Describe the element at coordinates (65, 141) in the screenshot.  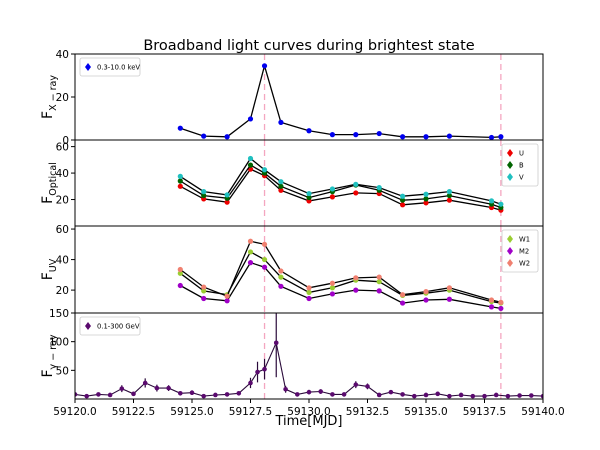
I see `y-tick-label: 0` at that location.